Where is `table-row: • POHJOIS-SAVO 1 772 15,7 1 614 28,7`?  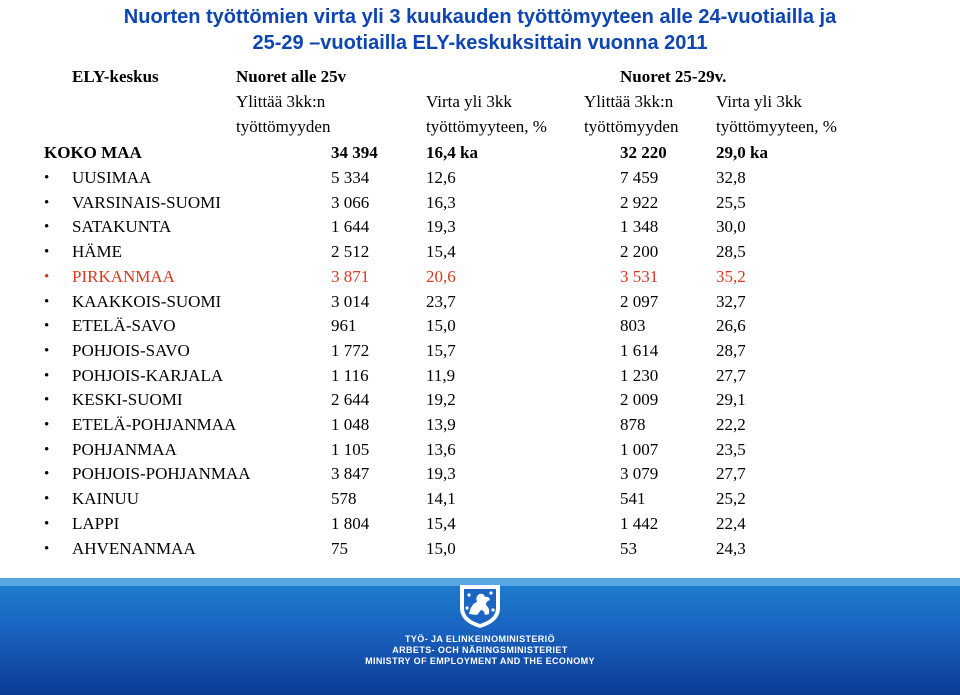 table-row: • POHJOIS-SAVO 1 772 15,7 1 614 28,7 is located at coordinates (480, 351).